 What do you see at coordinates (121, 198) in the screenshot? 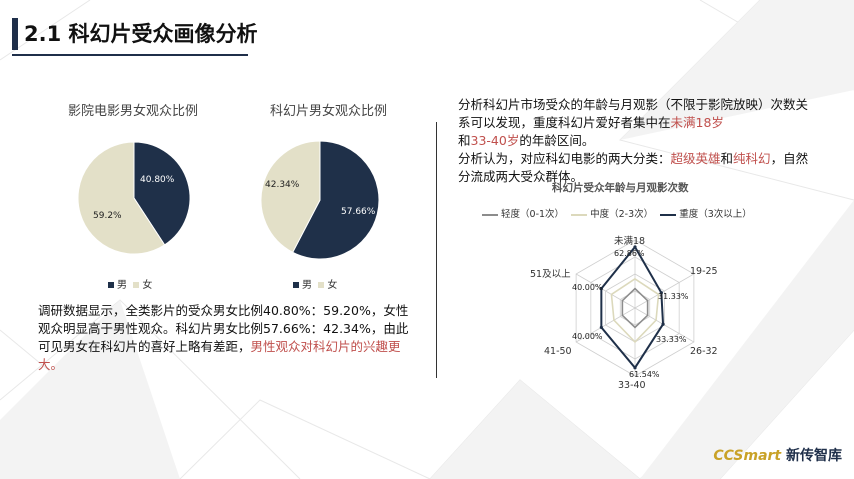
I see `pie-left-slice-female` at bounding box center [121, 198].